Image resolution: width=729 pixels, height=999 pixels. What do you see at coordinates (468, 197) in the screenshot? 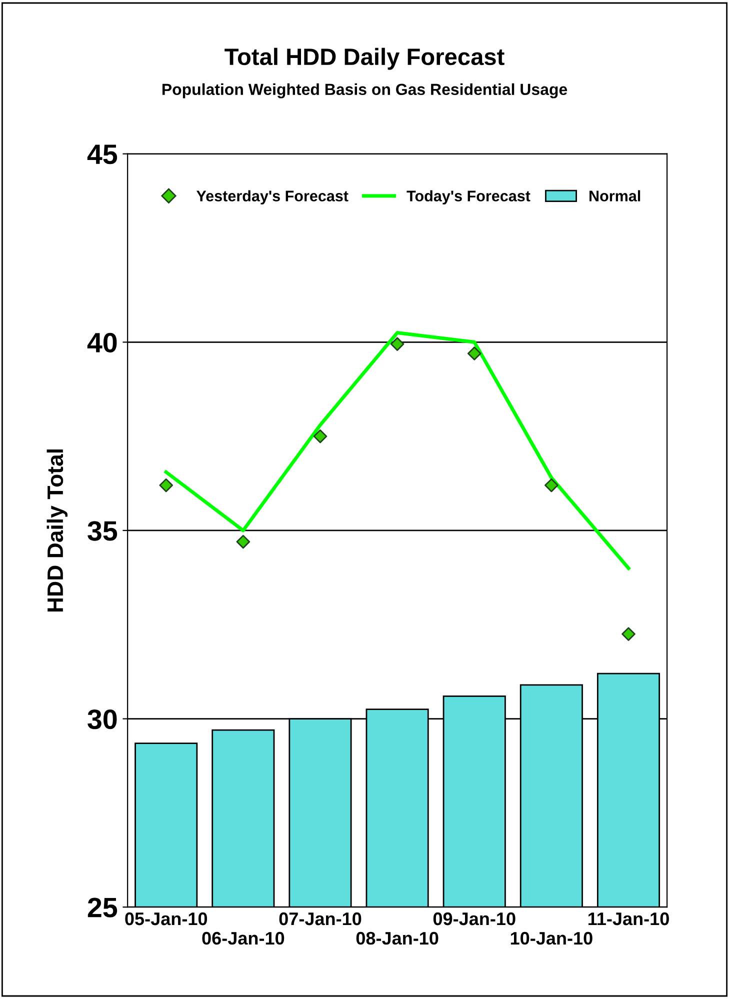
I see `legend-label: Today's Forecast` at bounding box center [468, 197].